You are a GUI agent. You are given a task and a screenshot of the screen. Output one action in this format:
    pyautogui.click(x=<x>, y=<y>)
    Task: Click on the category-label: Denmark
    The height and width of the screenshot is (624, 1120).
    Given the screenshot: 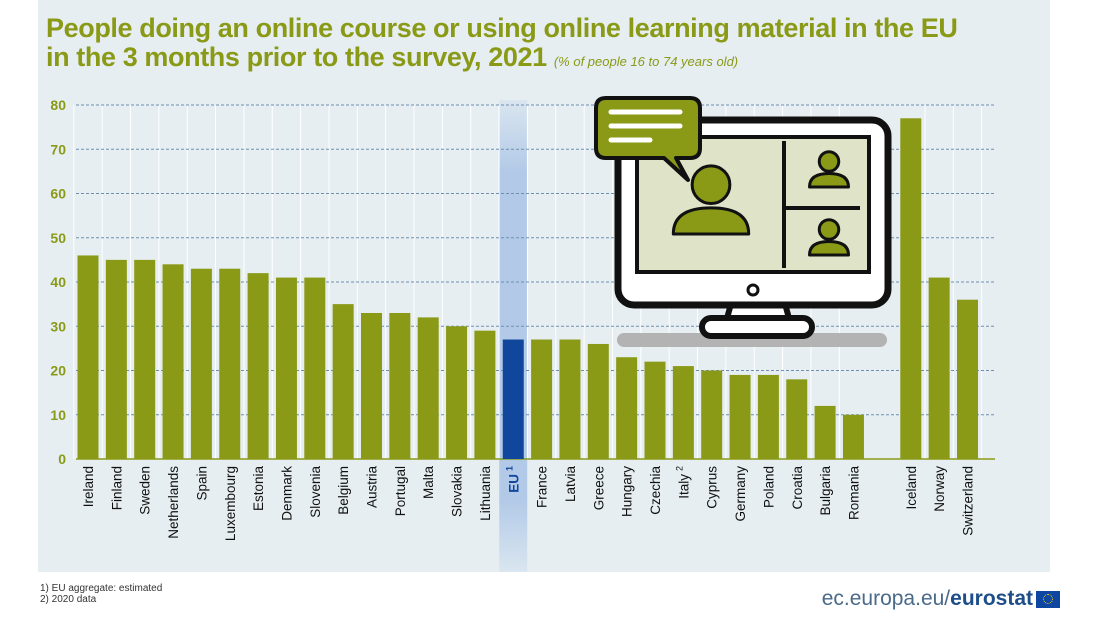 What is the action you would take?
    pyautogui.click(x=286, y=493)
    